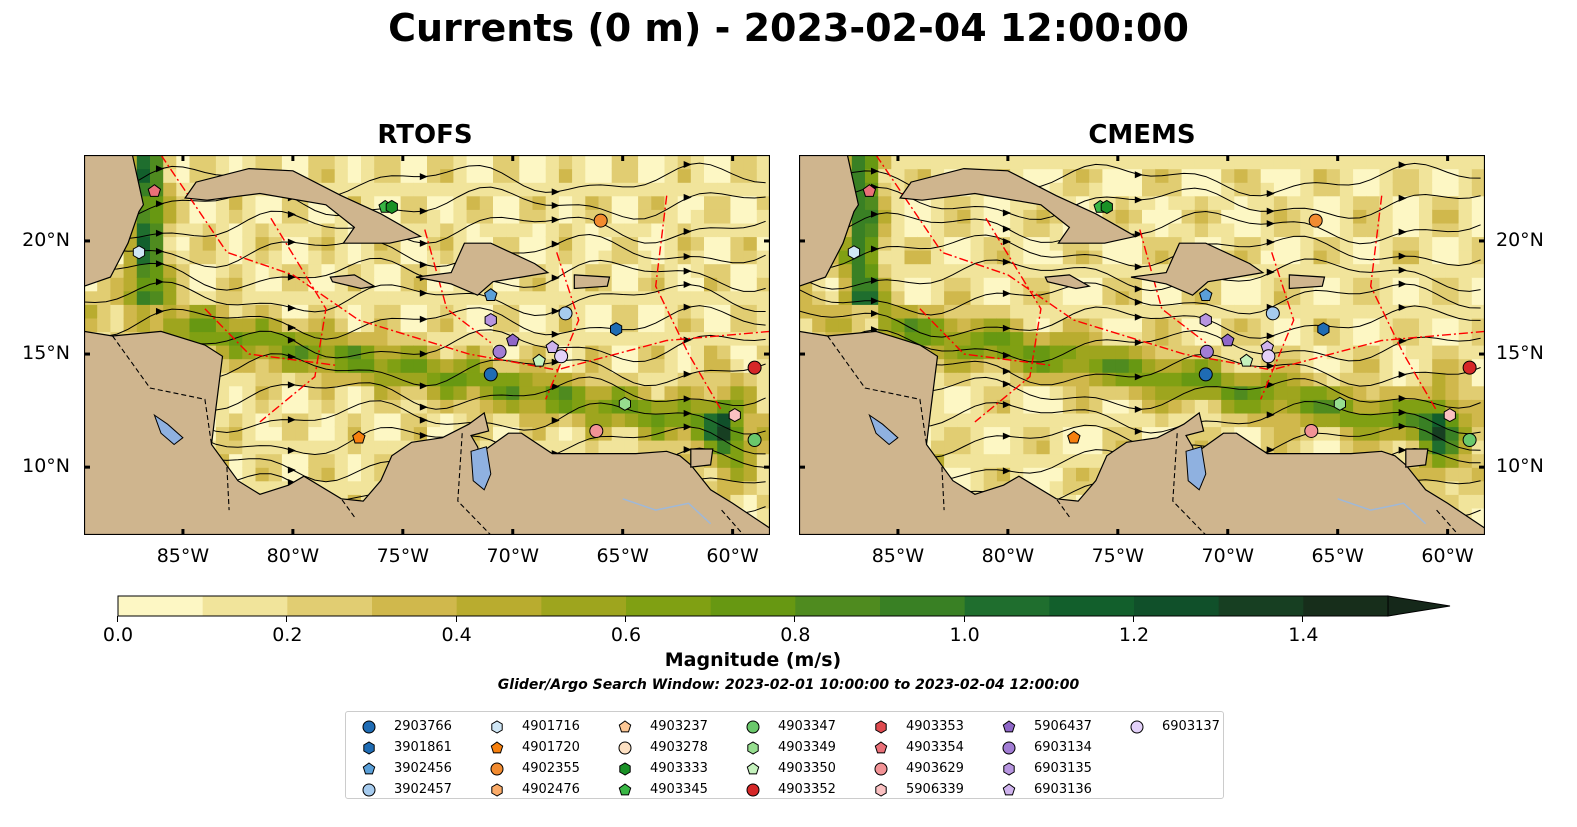  What do you see at coordinates (533, 726) in the screenshot?
I see `legend-entry: 4901716` at bounding box center [533, 726].